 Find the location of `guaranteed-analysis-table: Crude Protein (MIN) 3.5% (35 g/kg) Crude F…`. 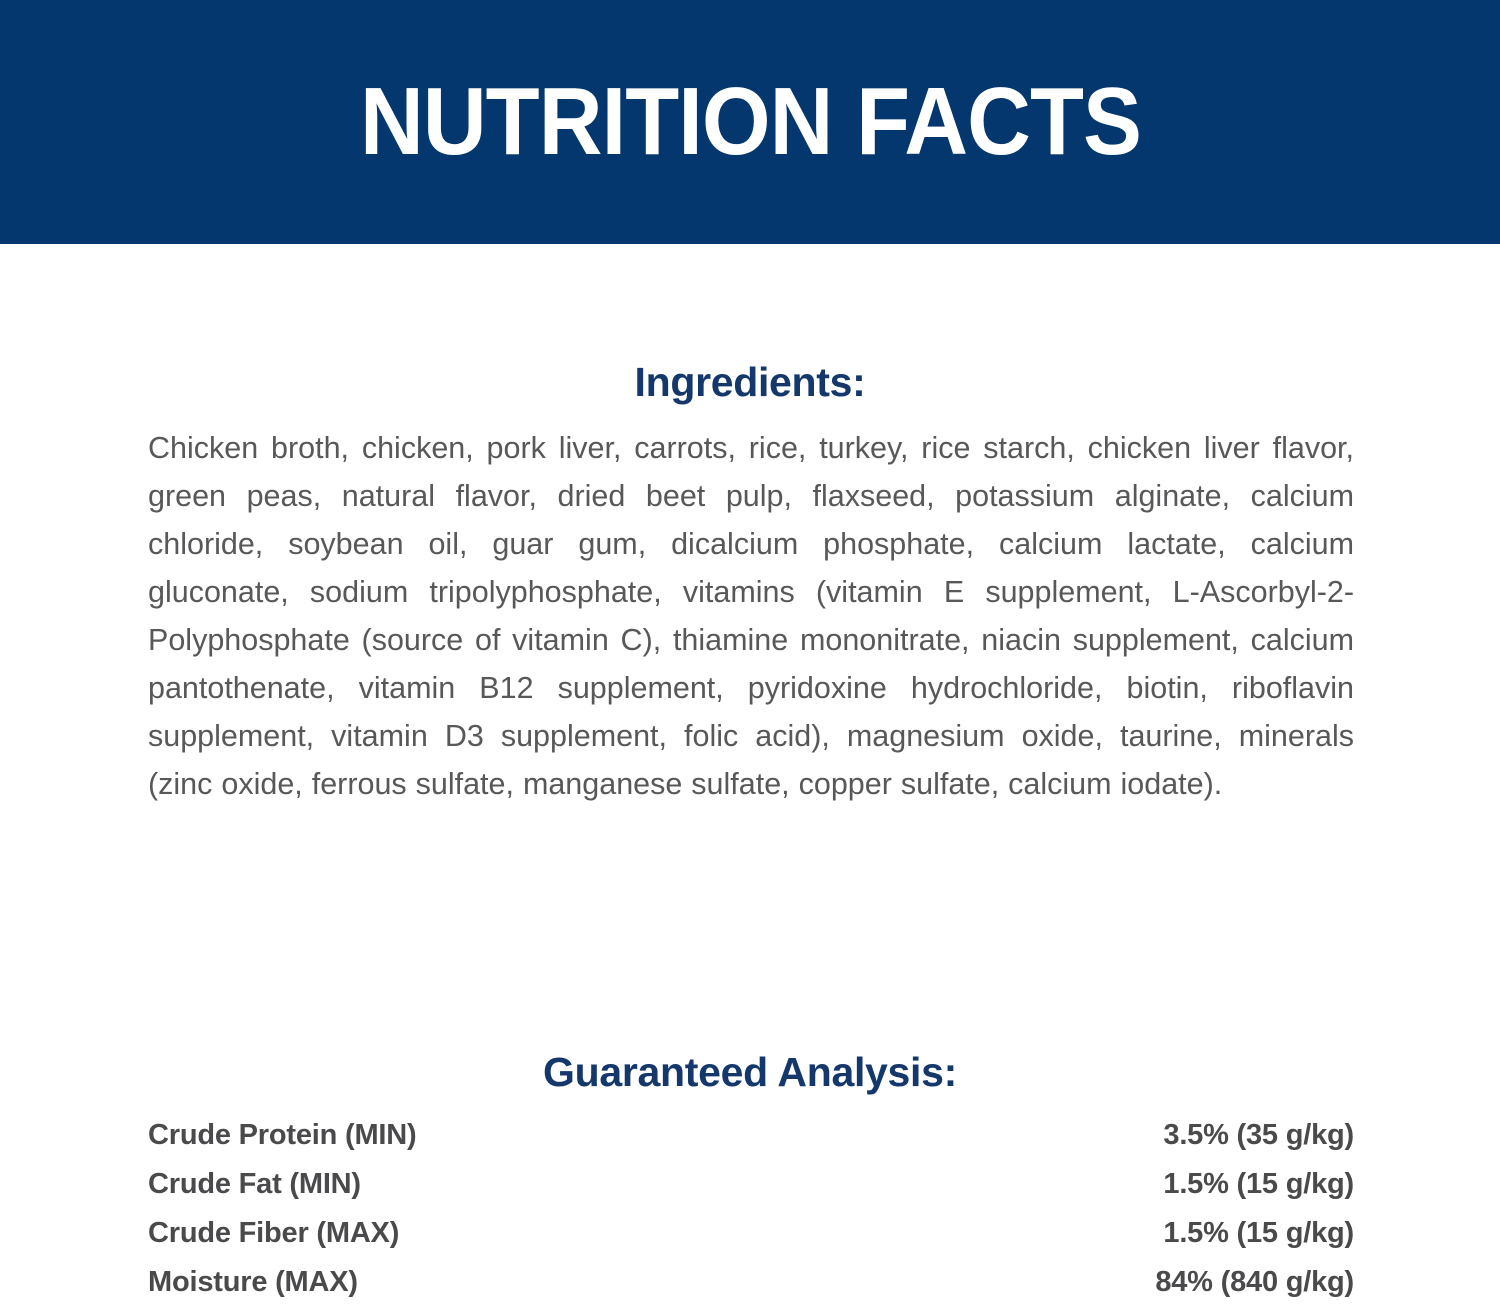

guaranteed-analysis-table: Crude Protein (MIN) 3.5% (35 g/kg) Crude F… is located at coordinates (751, 1215).